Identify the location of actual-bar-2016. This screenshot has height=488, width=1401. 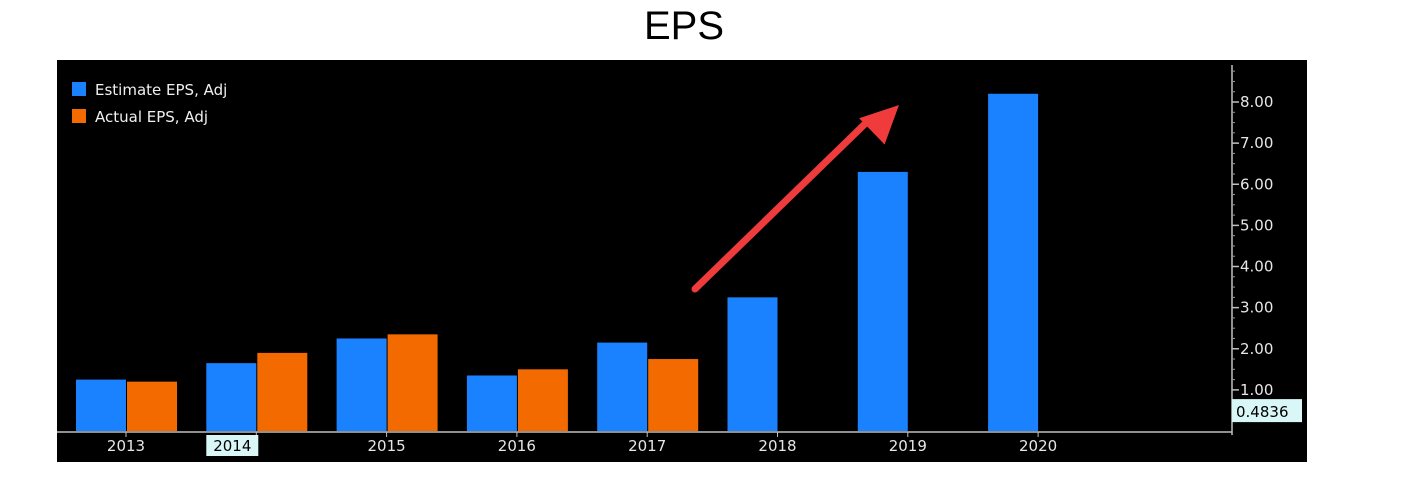
(542, 400).